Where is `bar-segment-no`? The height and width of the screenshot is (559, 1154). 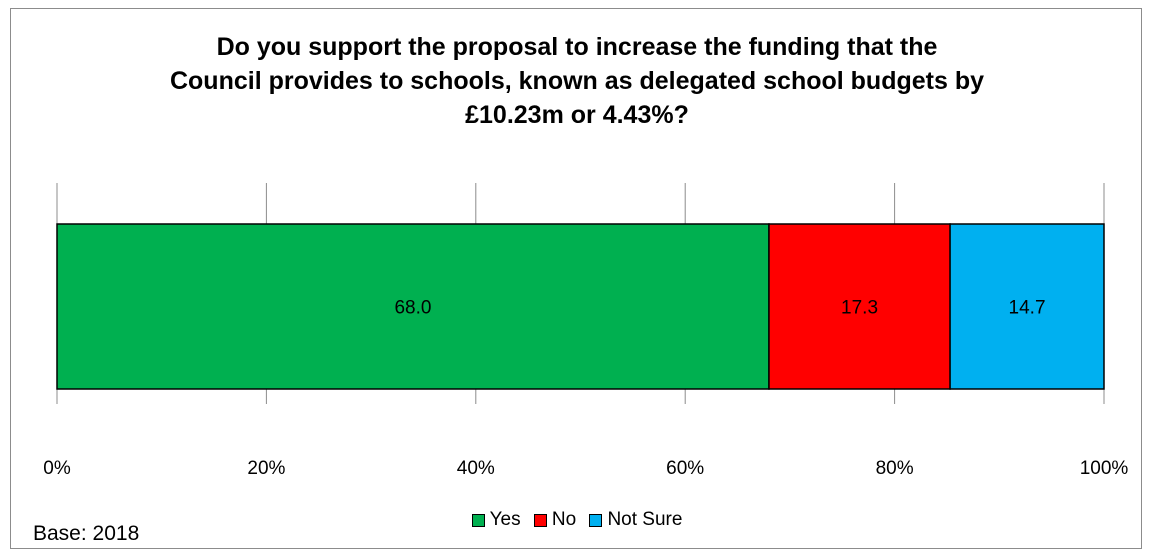
bar-segment-no is located at coordinates (859, 306).